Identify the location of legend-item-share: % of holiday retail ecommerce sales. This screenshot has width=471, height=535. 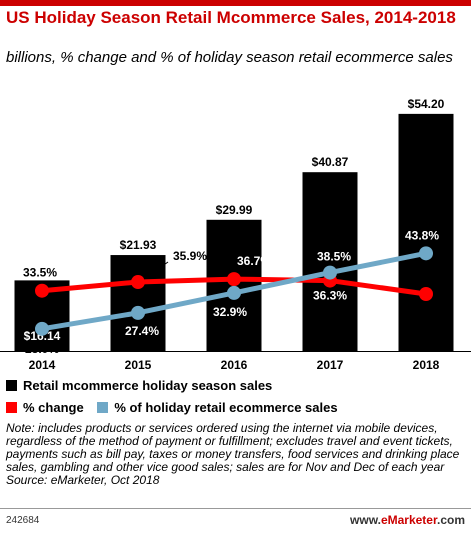
(217, 408).